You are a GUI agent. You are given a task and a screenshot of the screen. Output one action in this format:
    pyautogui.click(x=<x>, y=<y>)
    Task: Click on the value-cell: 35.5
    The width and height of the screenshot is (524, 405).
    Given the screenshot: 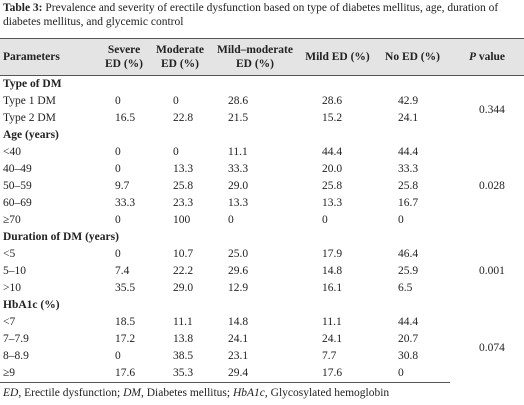 What is the action you would take?
    pyautogui.click(x=125, y=288)
    